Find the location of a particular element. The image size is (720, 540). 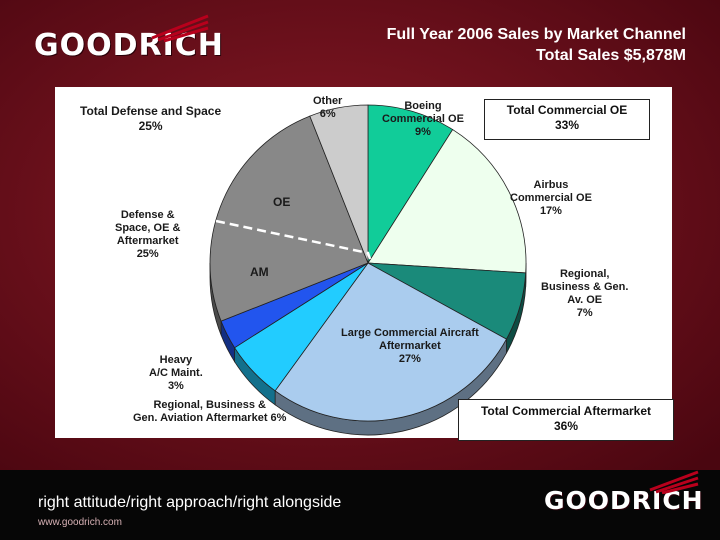

logo-swoosh-icon-bottom is located at coordinates (674, 482).